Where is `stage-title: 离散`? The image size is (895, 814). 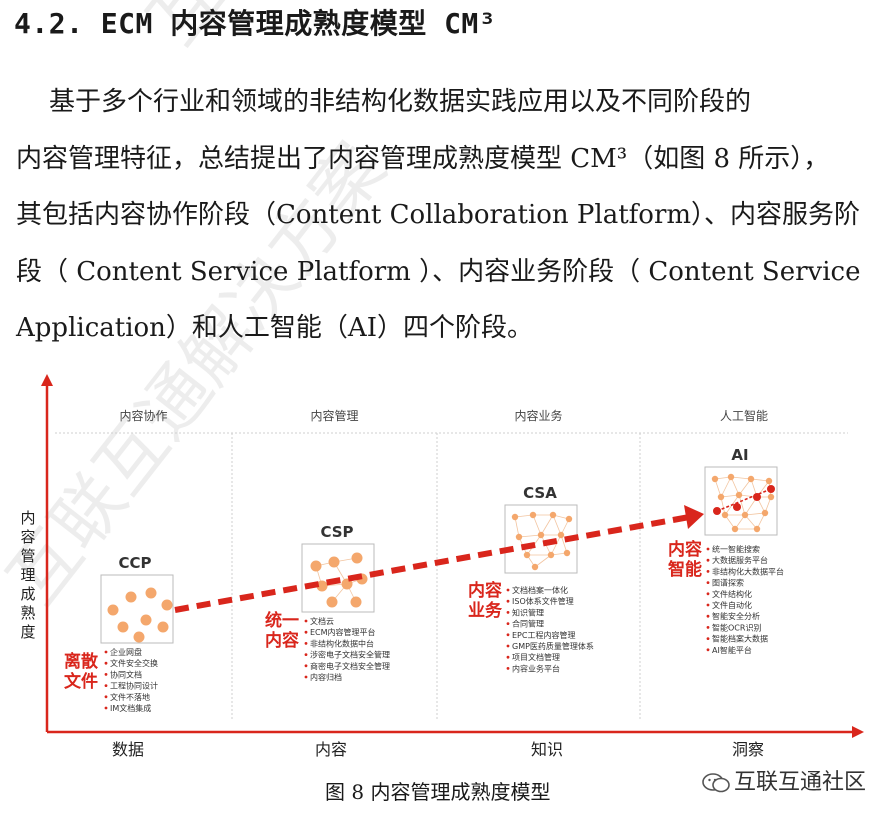 stage-title: 离散 is located at coordinates (81, 661).